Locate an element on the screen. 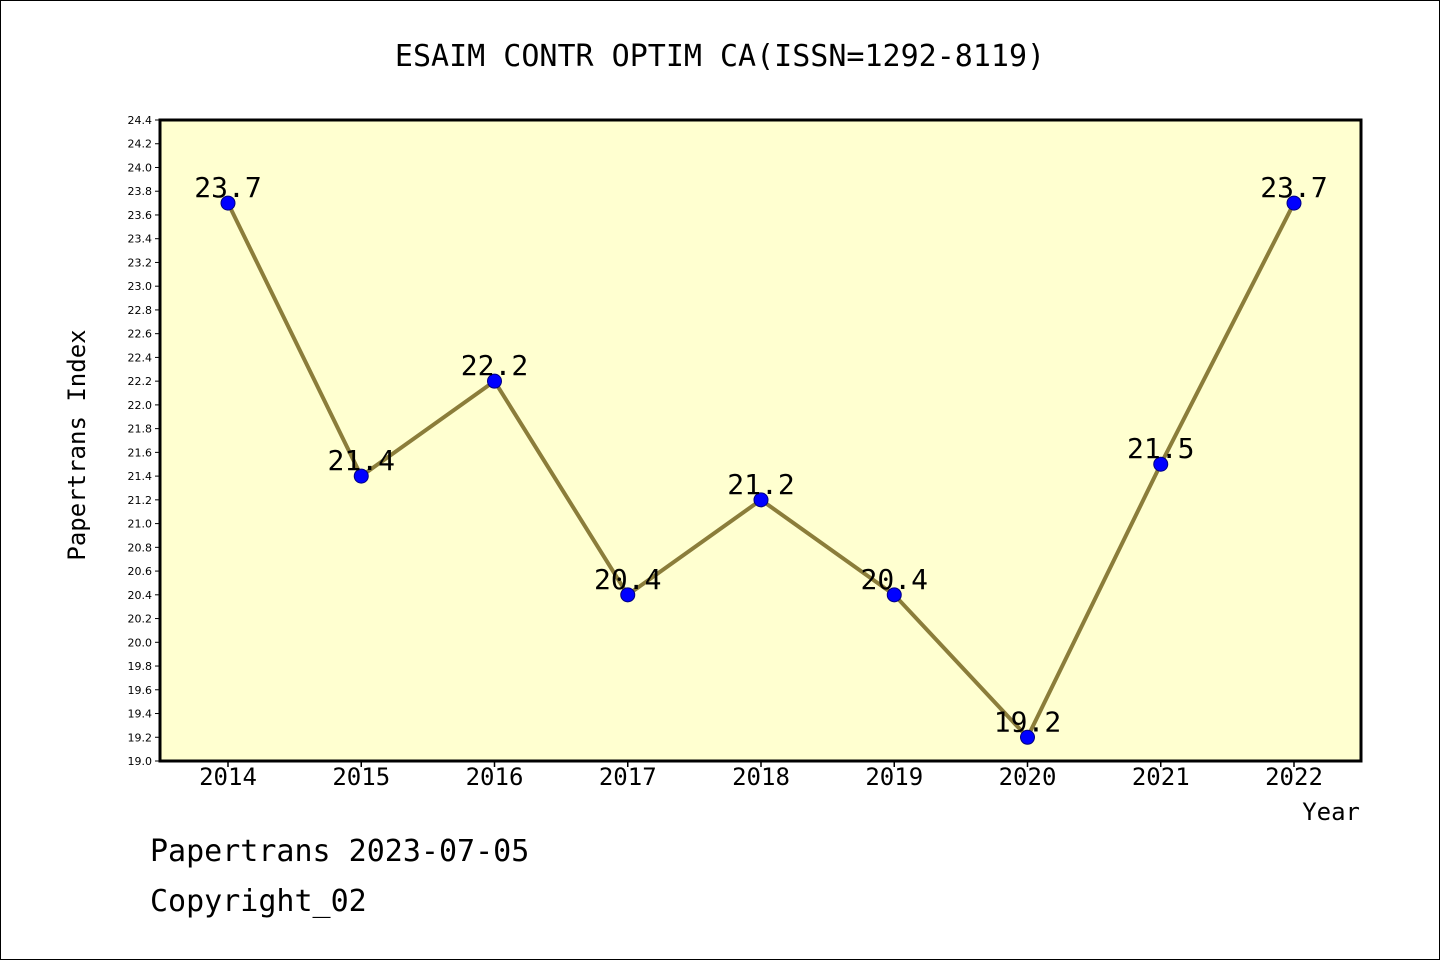  y-tick-label: 21.2 is located at coordinates (140, 500).